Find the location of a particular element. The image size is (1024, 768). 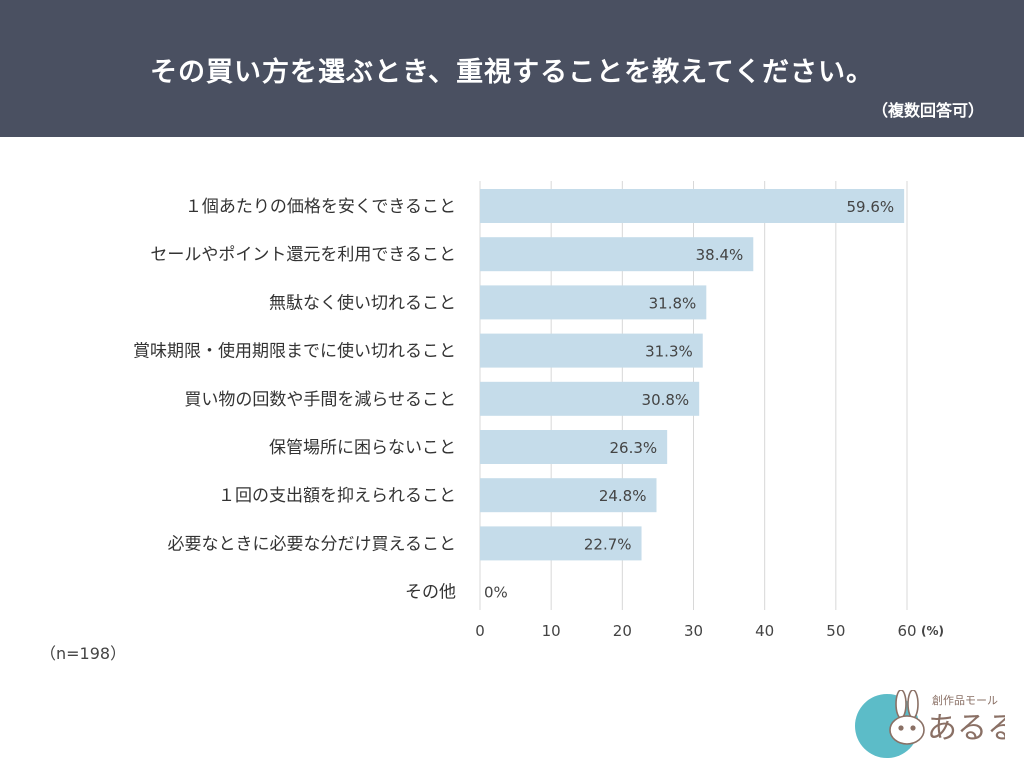

category-label: 保管場所に困らないこと is located at coordinates (362, 448).